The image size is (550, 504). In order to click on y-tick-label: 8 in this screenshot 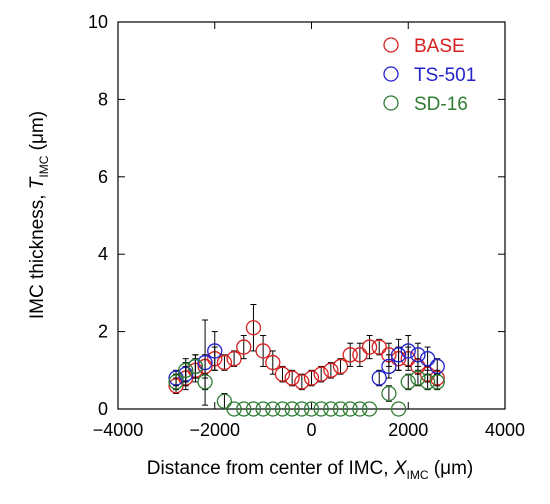, I will do `click(103, 99)`.